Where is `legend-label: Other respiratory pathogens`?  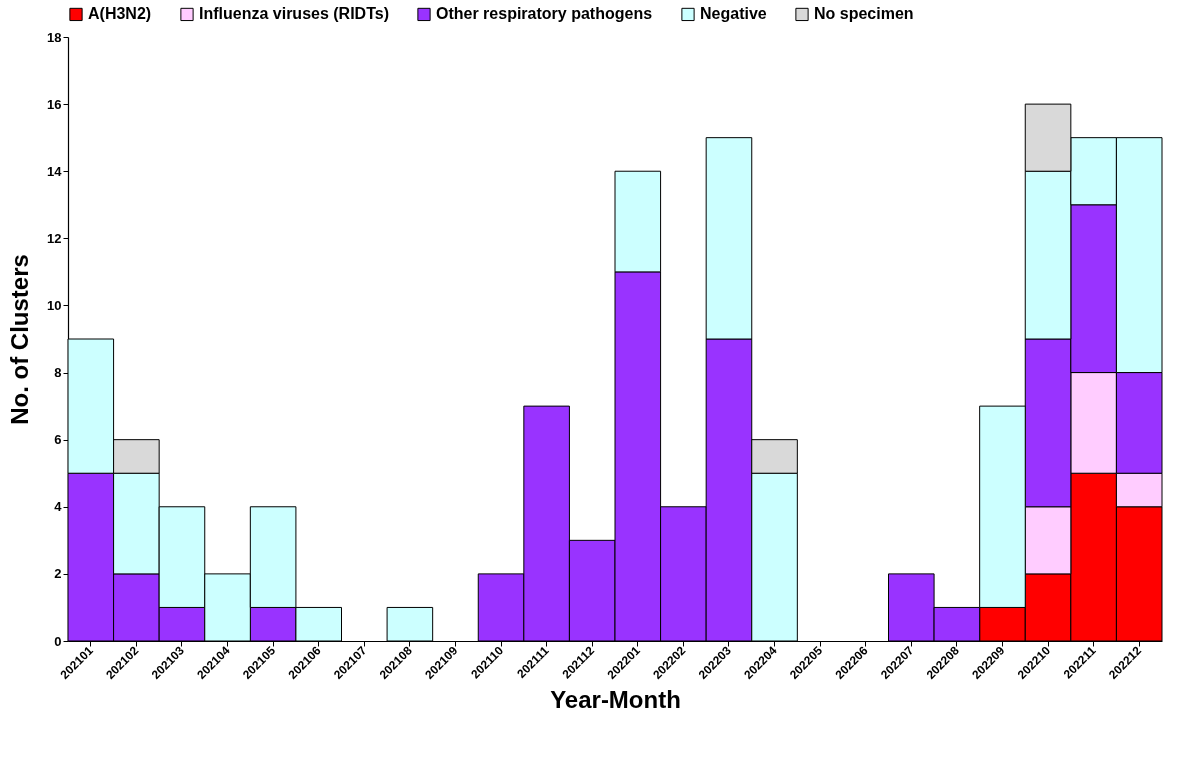
legend-label: Other respiratory pathogens is located at coordinates (544, 14).